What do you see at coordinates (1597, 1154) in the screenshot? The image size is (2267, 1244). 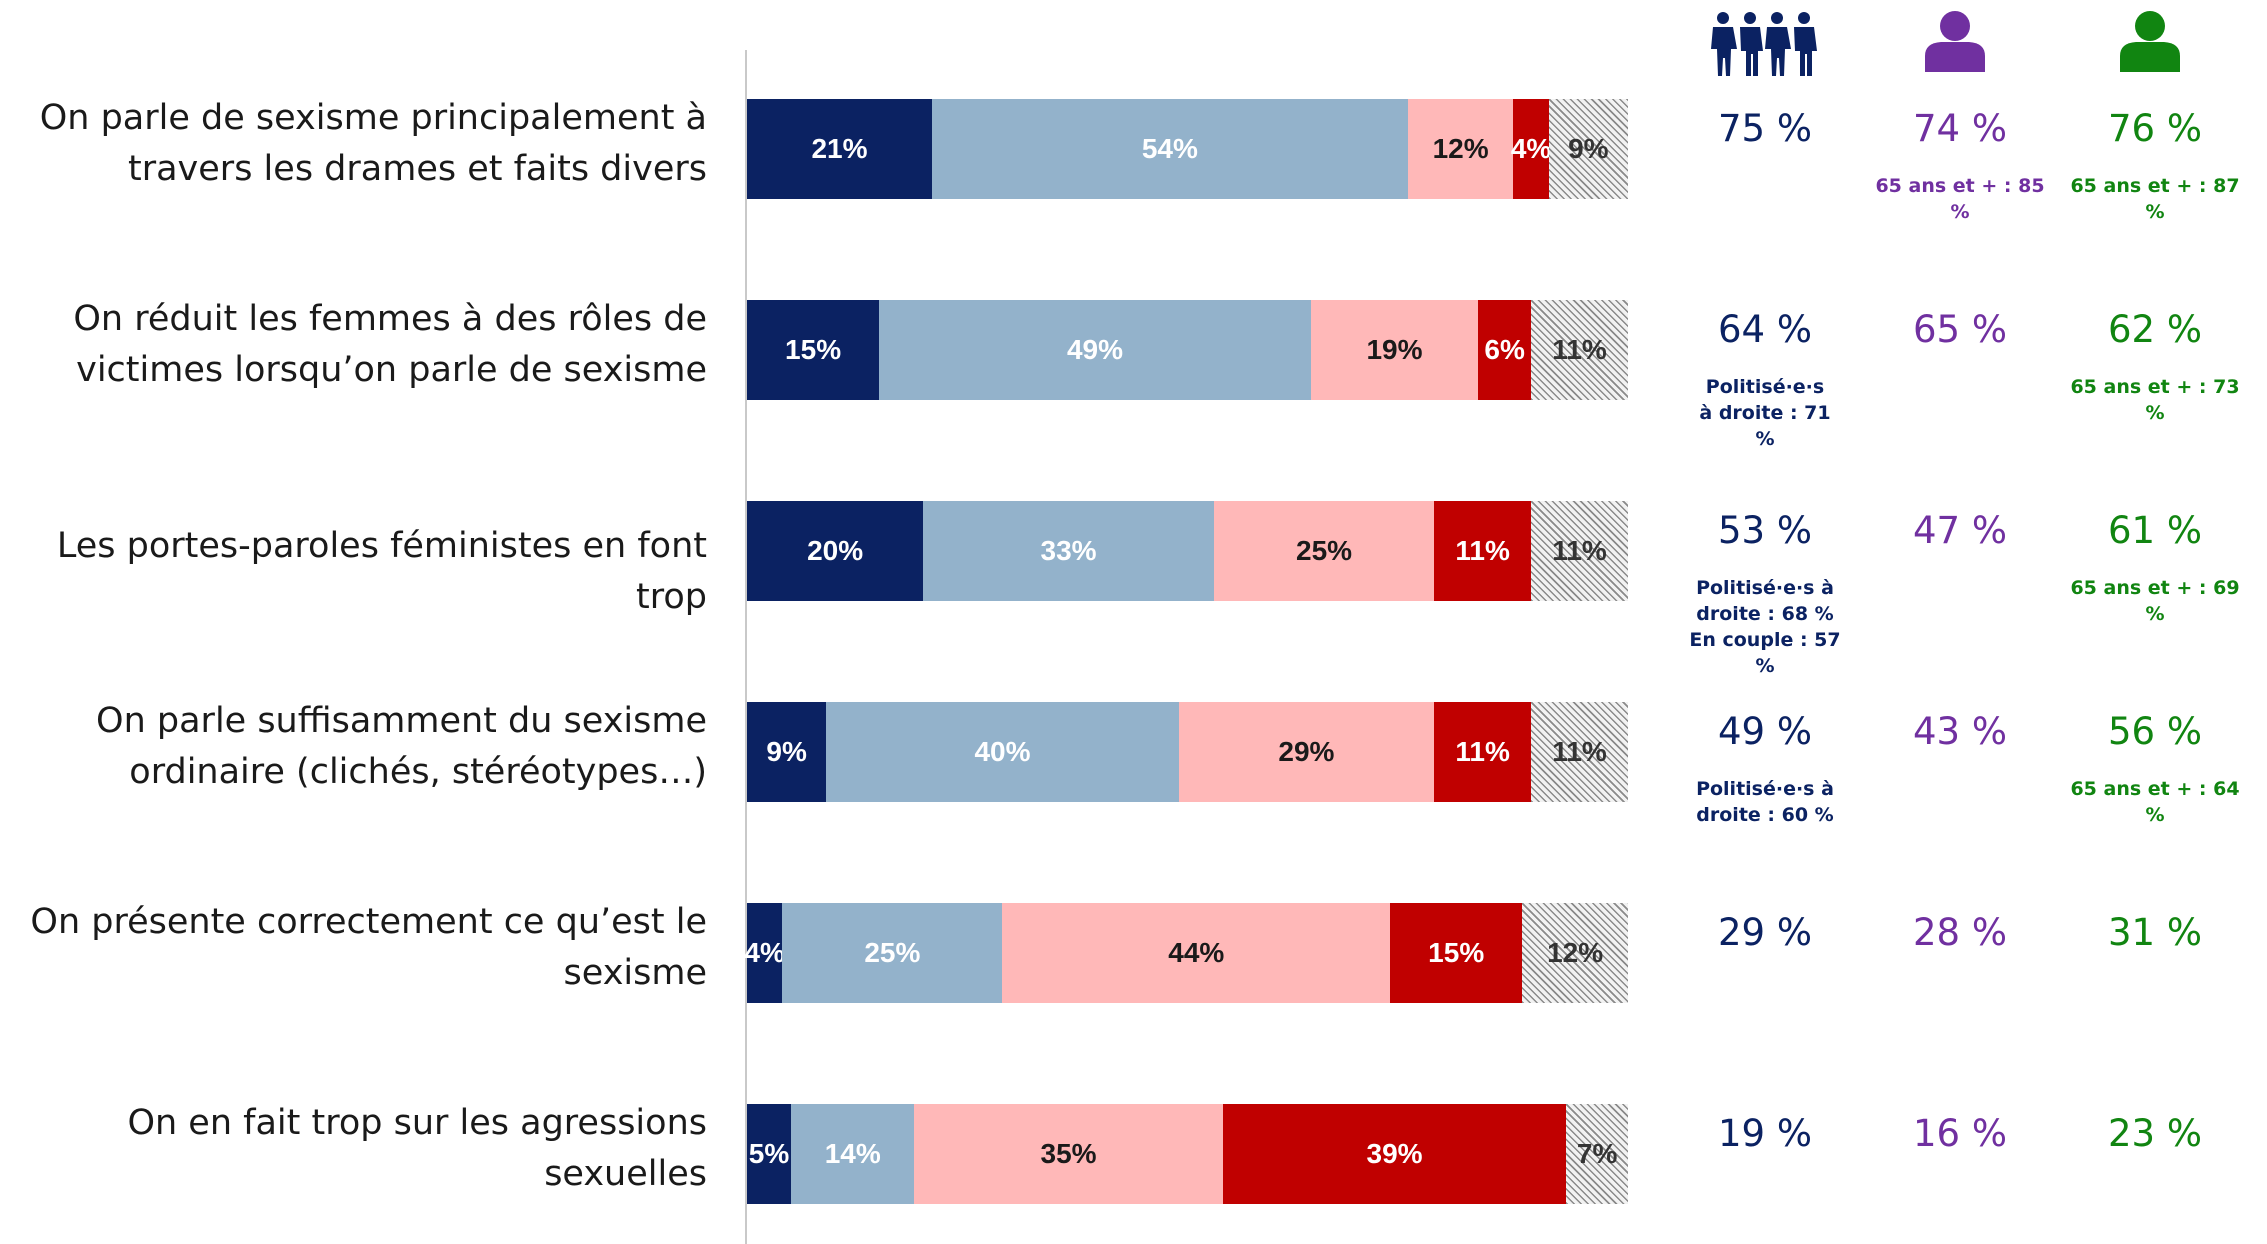 I see `bar-segment: 7%` at bounding box center [1597, 1154].